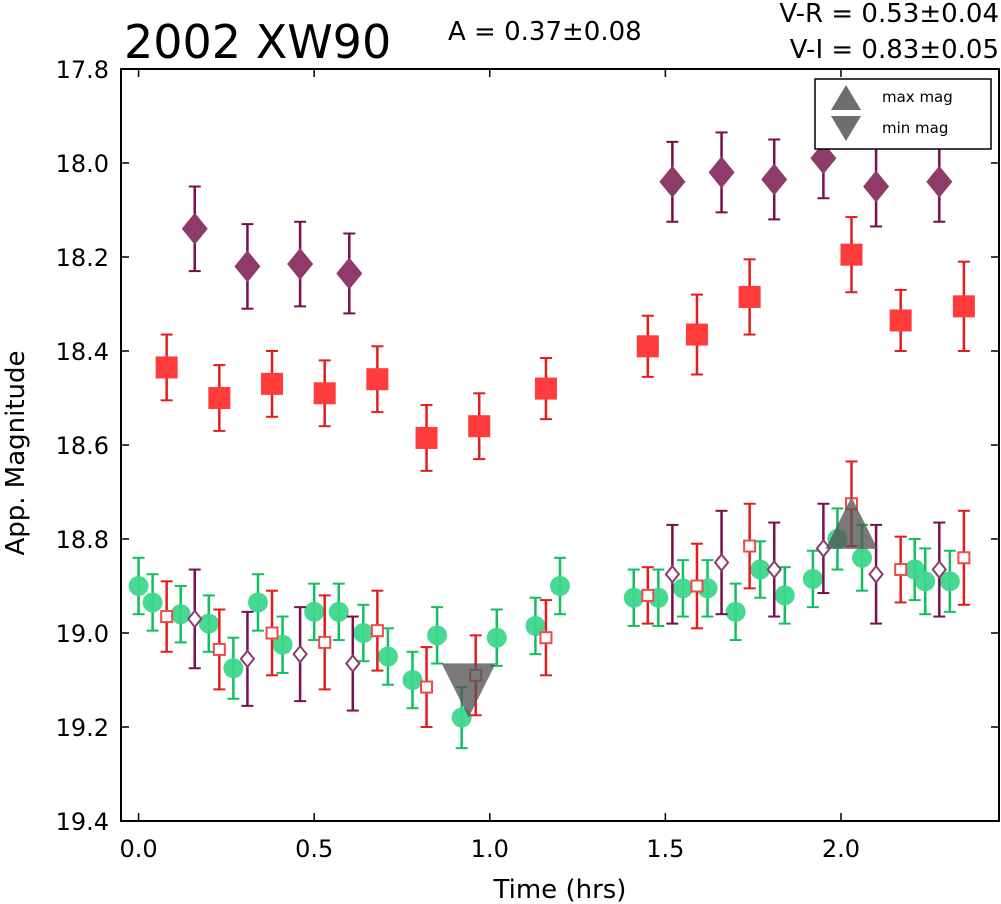 The height and width of the screenshot is (904, 1001). I want to click on legend-min-marker-icon, so click(846, 128).